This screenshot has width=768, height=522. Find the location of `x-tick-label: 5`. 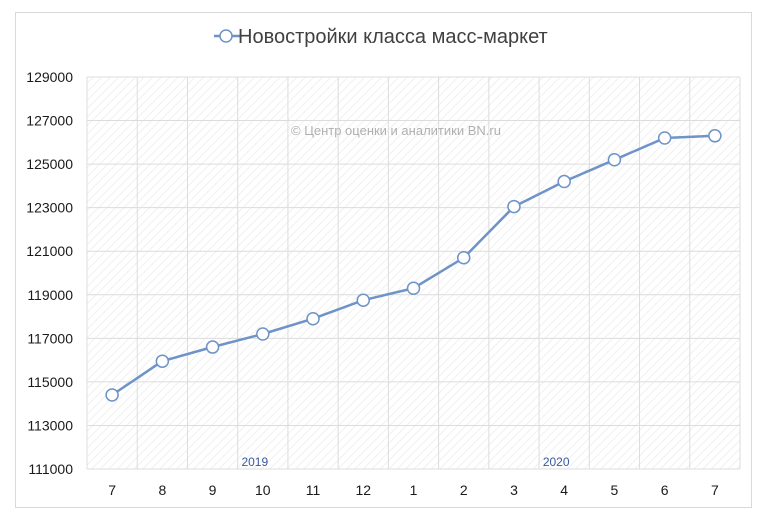

x-tick-label: 5 is located at coordinates (615, 490).